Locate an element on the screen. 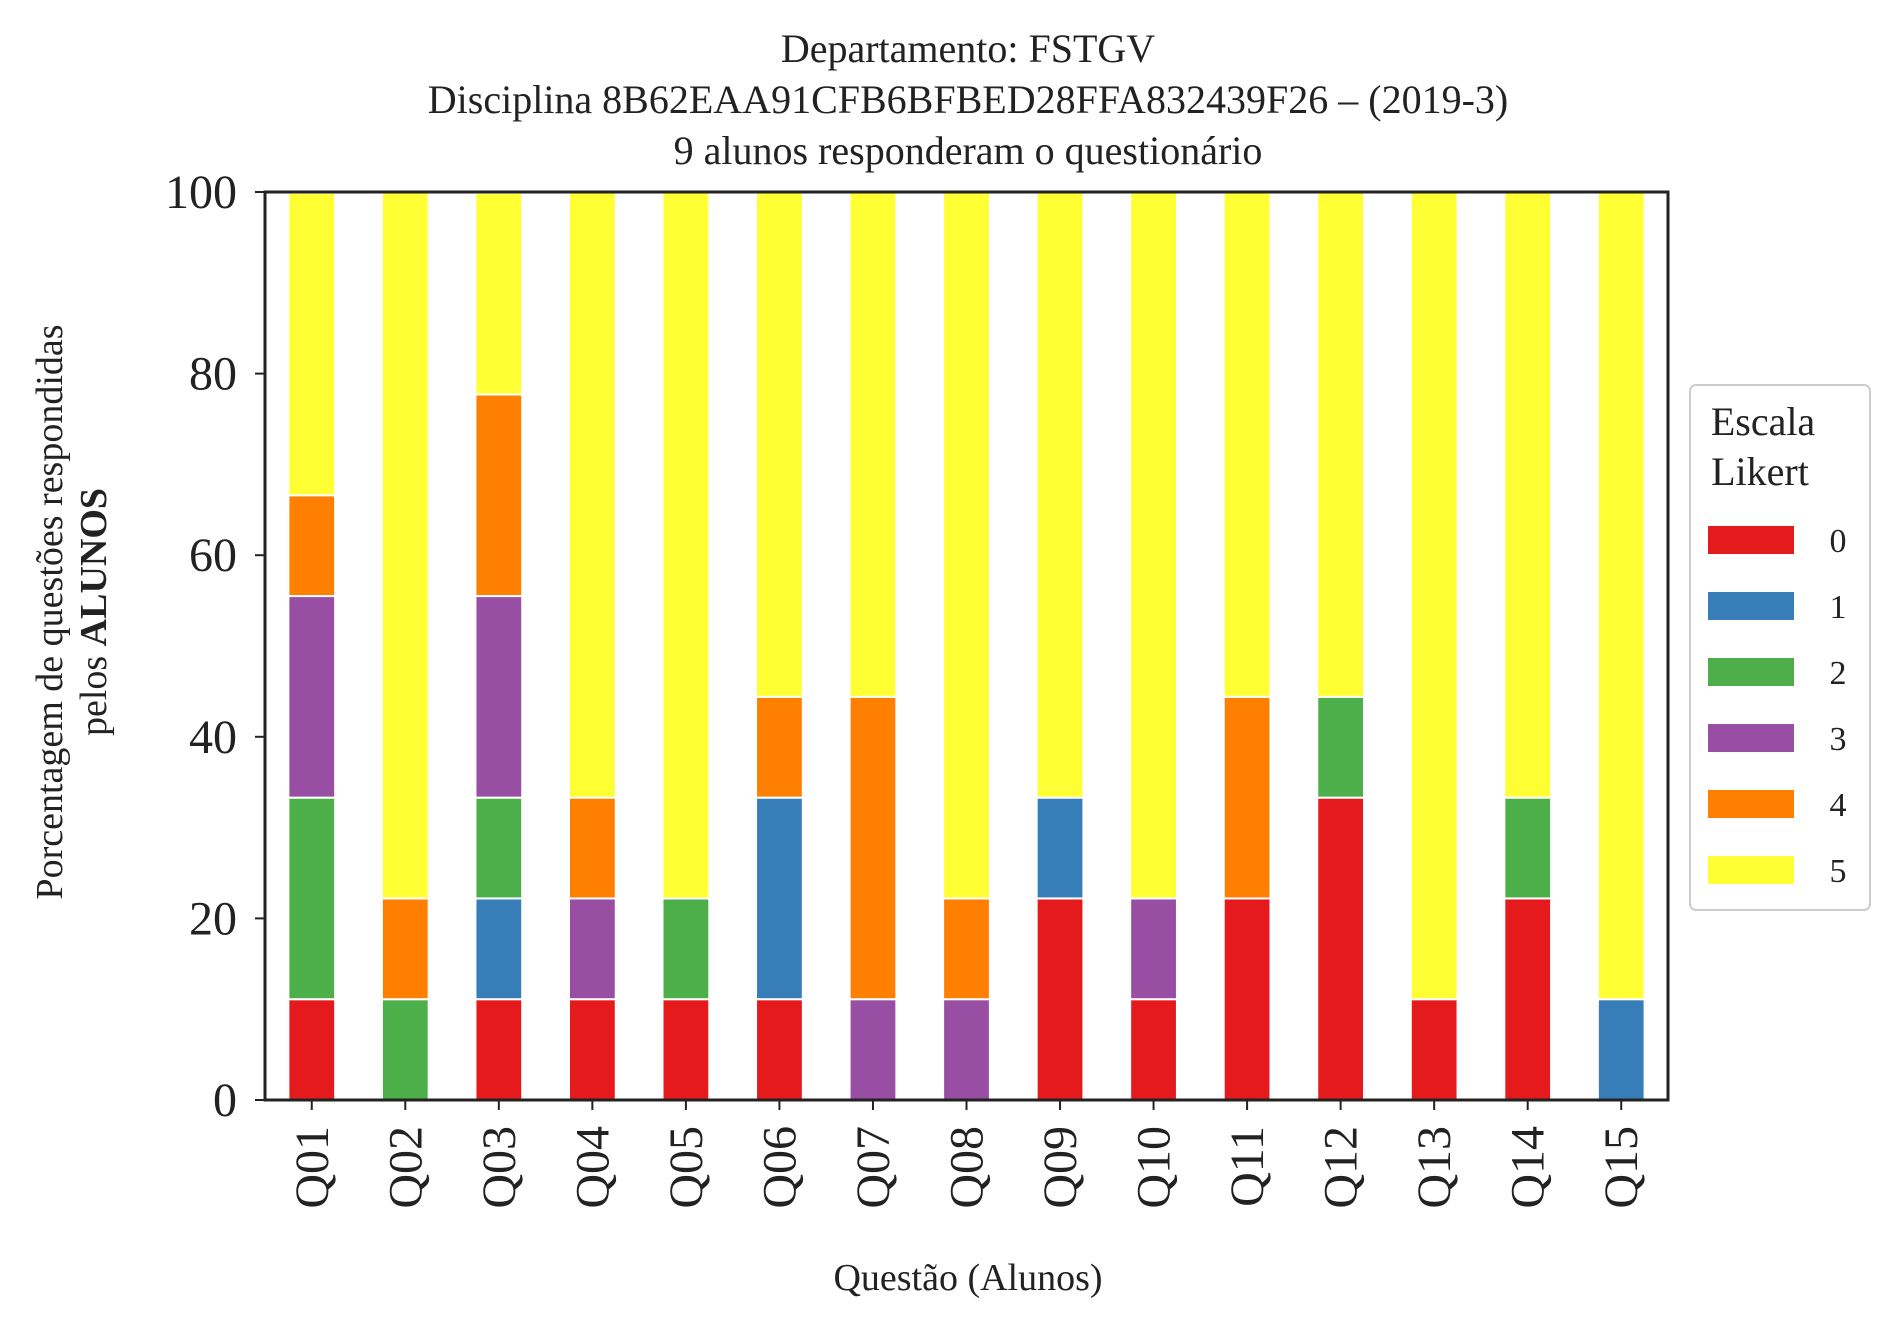 This screenshot has width=1892, height=1323. legend: Escala Likert 0 1 2 3 4 5 is located at coordinates (1780, 647).